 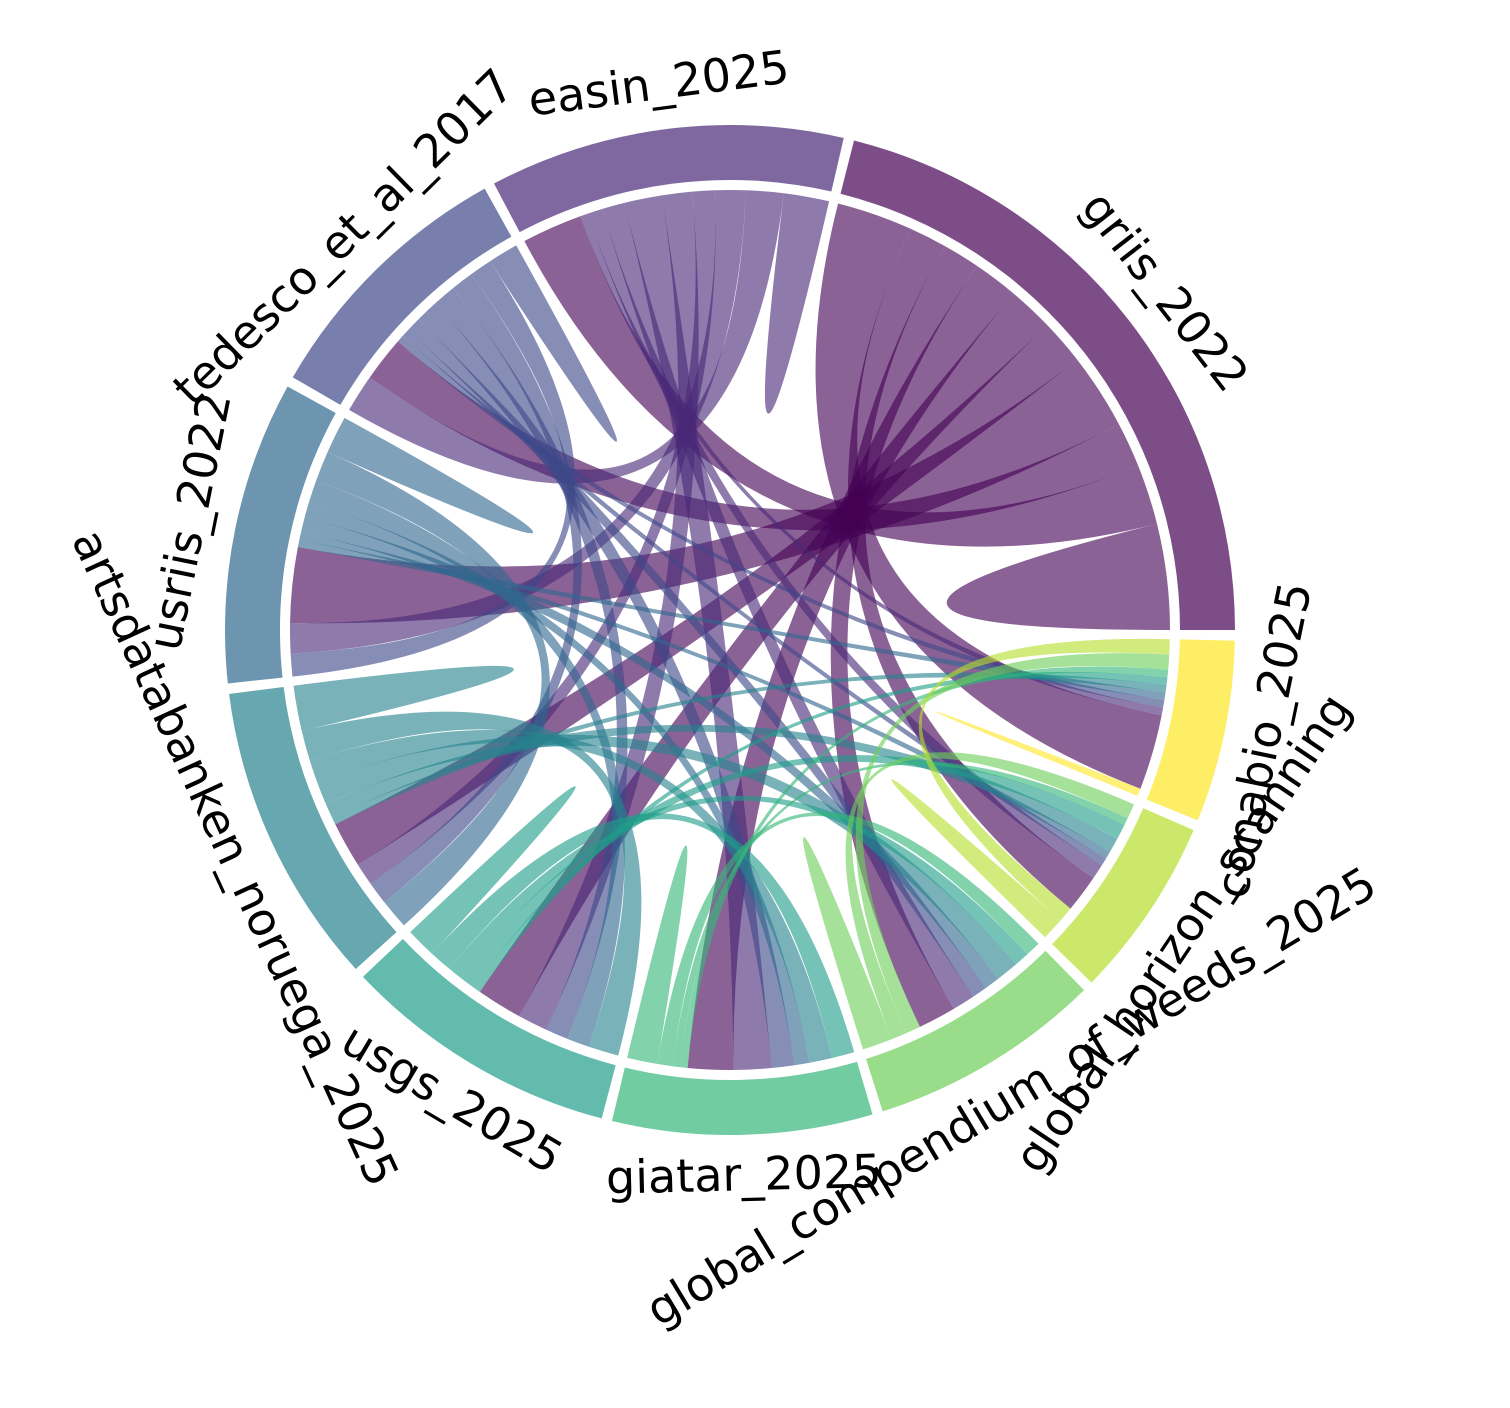 I want to click on node-label: easin_2025, so click(x=658, y=82).